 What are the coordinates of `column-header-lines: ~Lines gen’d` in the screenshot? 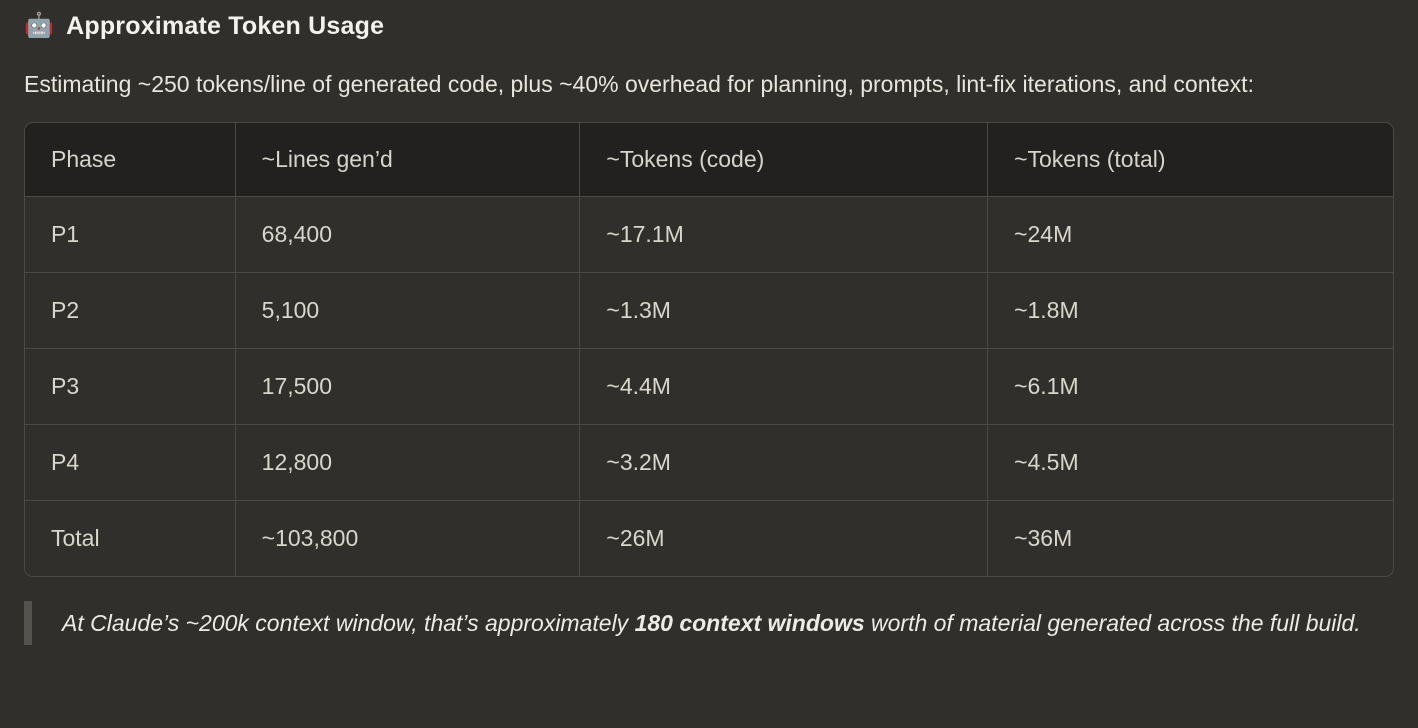 It's located at (408, 160).